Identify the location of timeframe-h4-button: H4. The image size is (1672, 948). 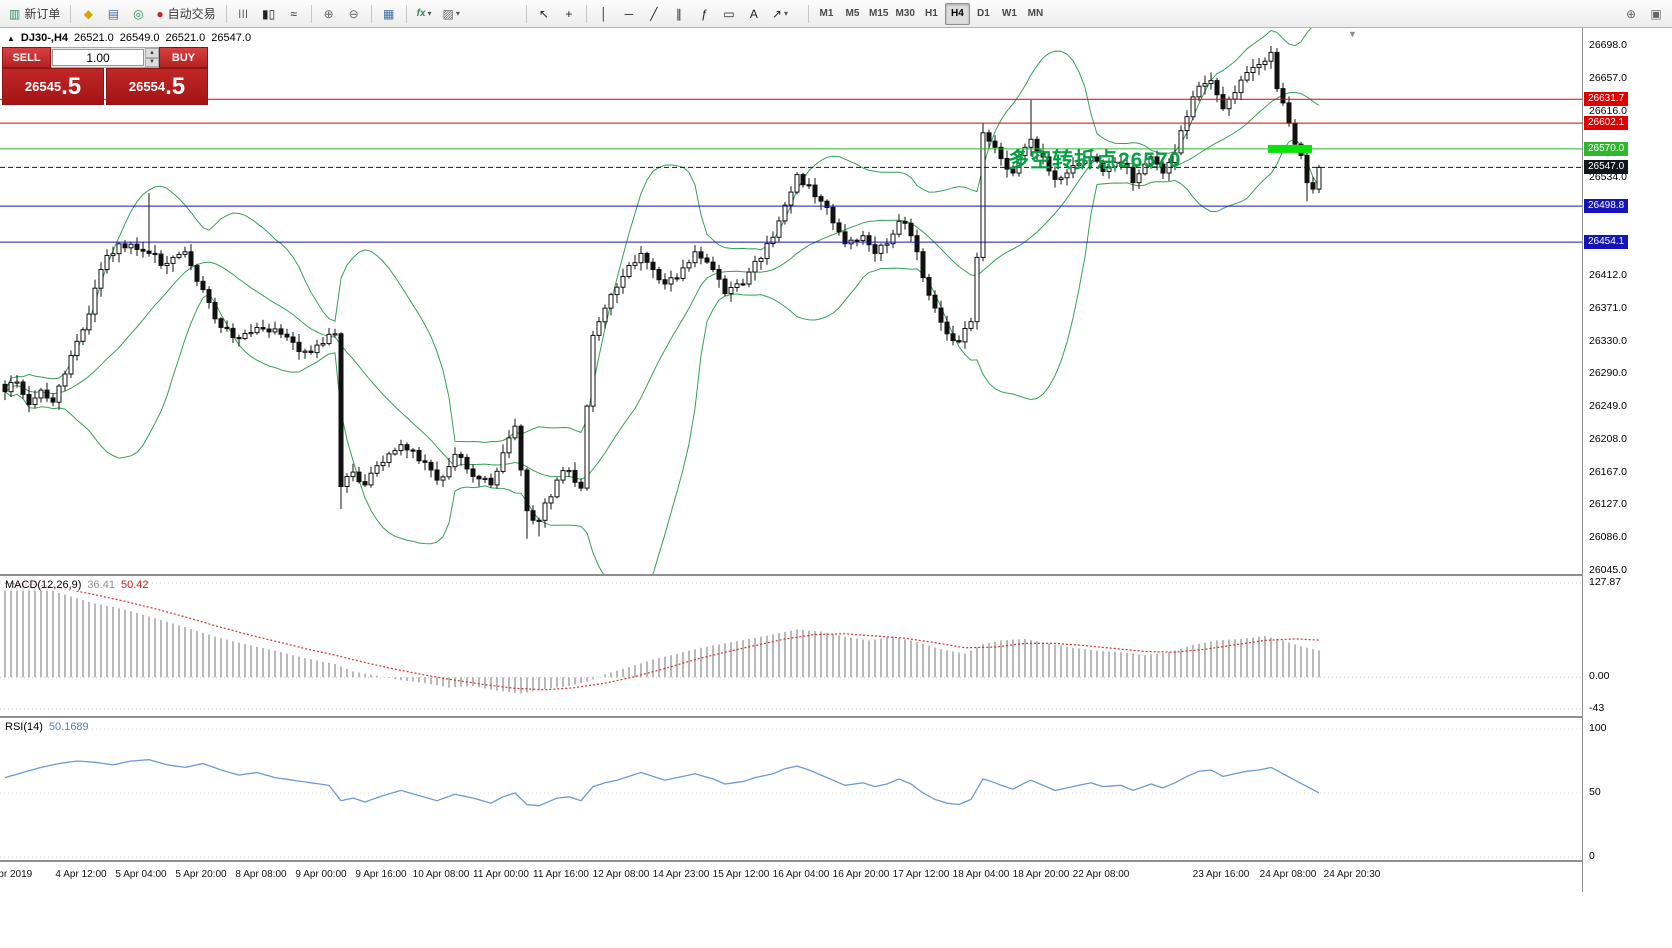
(957, 13).